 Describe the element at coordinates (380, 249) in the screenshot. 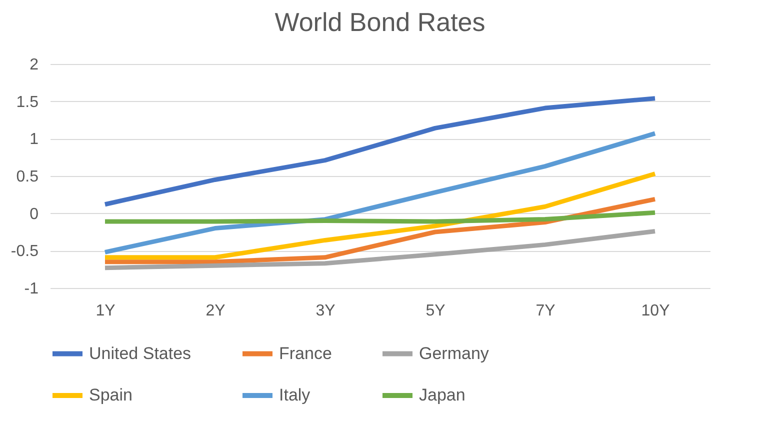

I see `line-series` at that location.